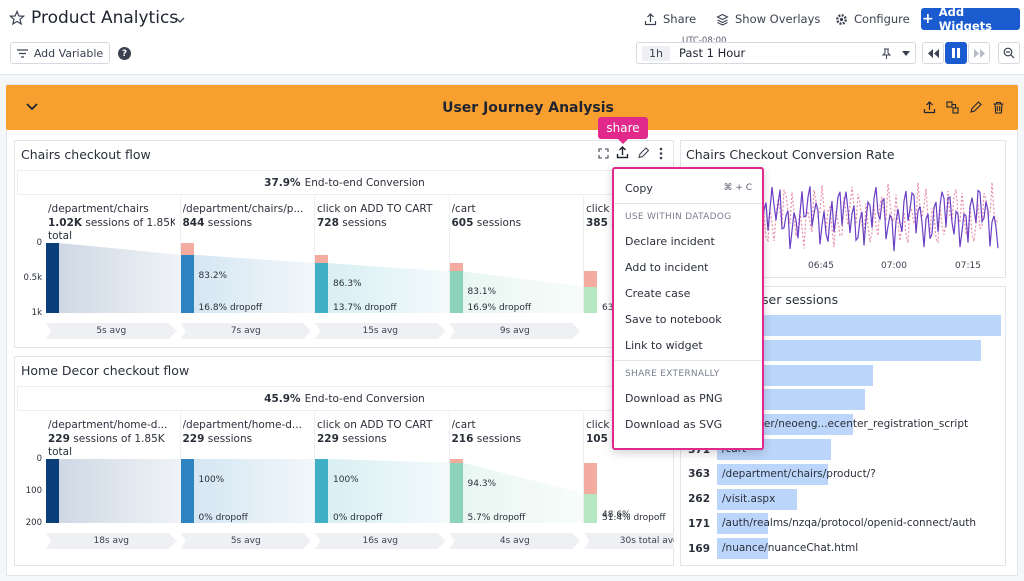  Describe the element at coordinates (842, 499) in the screenshot. I see `toplist-row: 262/visit.aspx` at that location.